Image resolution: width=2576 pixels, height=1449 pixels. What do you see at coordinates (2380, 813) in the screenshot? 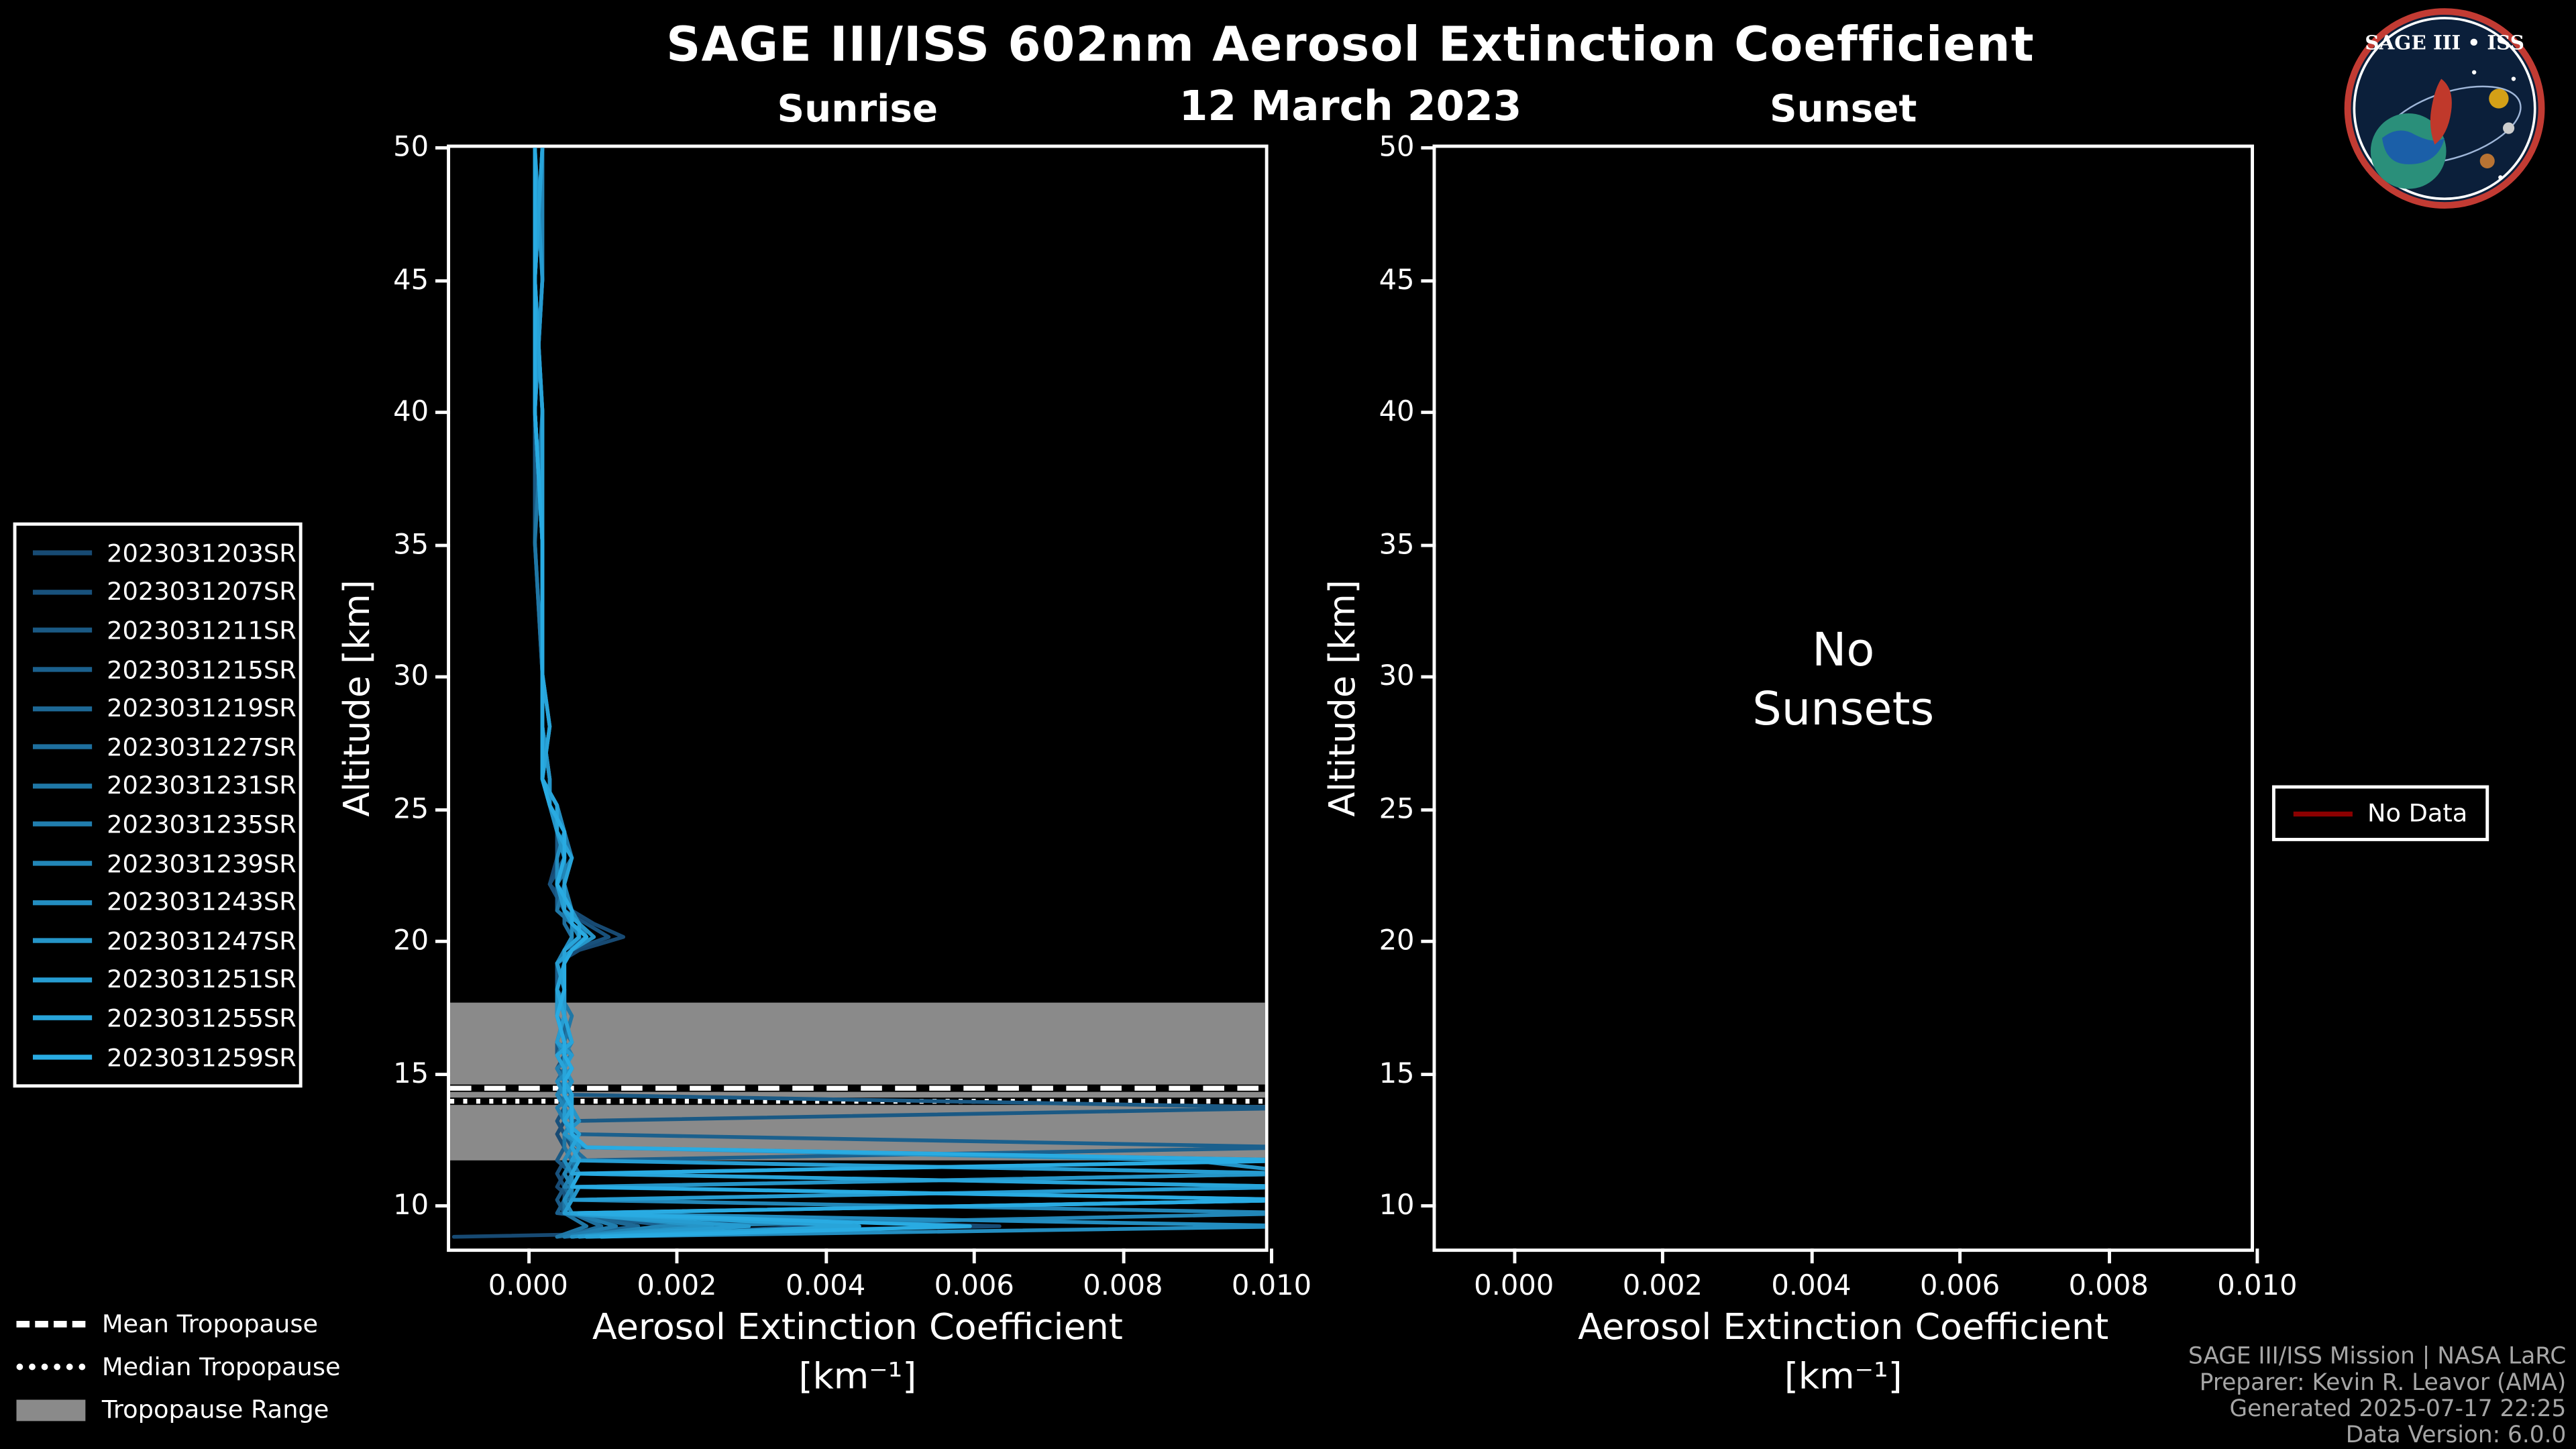
I see `no-data-legend: No Data` at bounding box center [2380, 813].